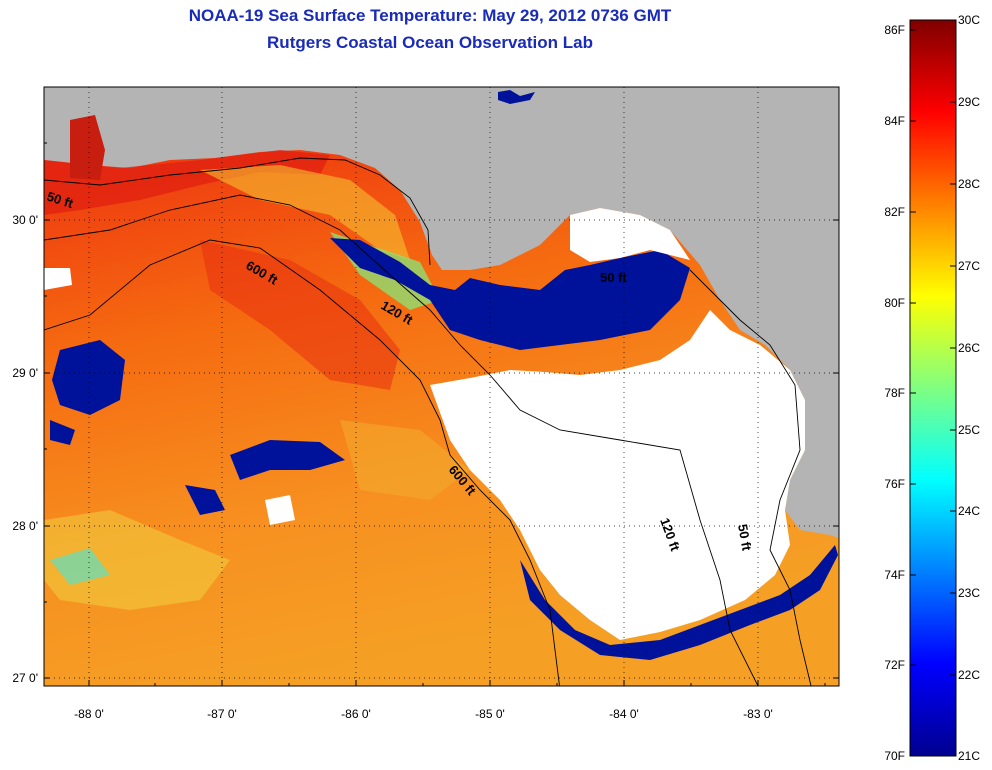  Describe the element at coordinates (894, 393) in the screenshot. I see `colorbar-f-label: 78F` at that location.